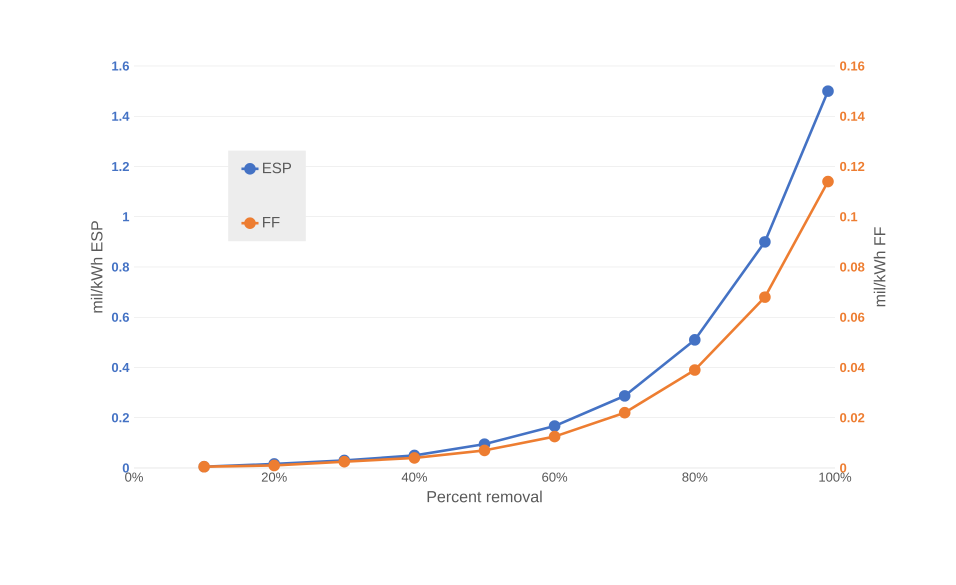 This screenshot has height=585, width=956. Describe the element at coordinates (277, 168) in the screenshot. I see `legend-label: ESP` at that location.